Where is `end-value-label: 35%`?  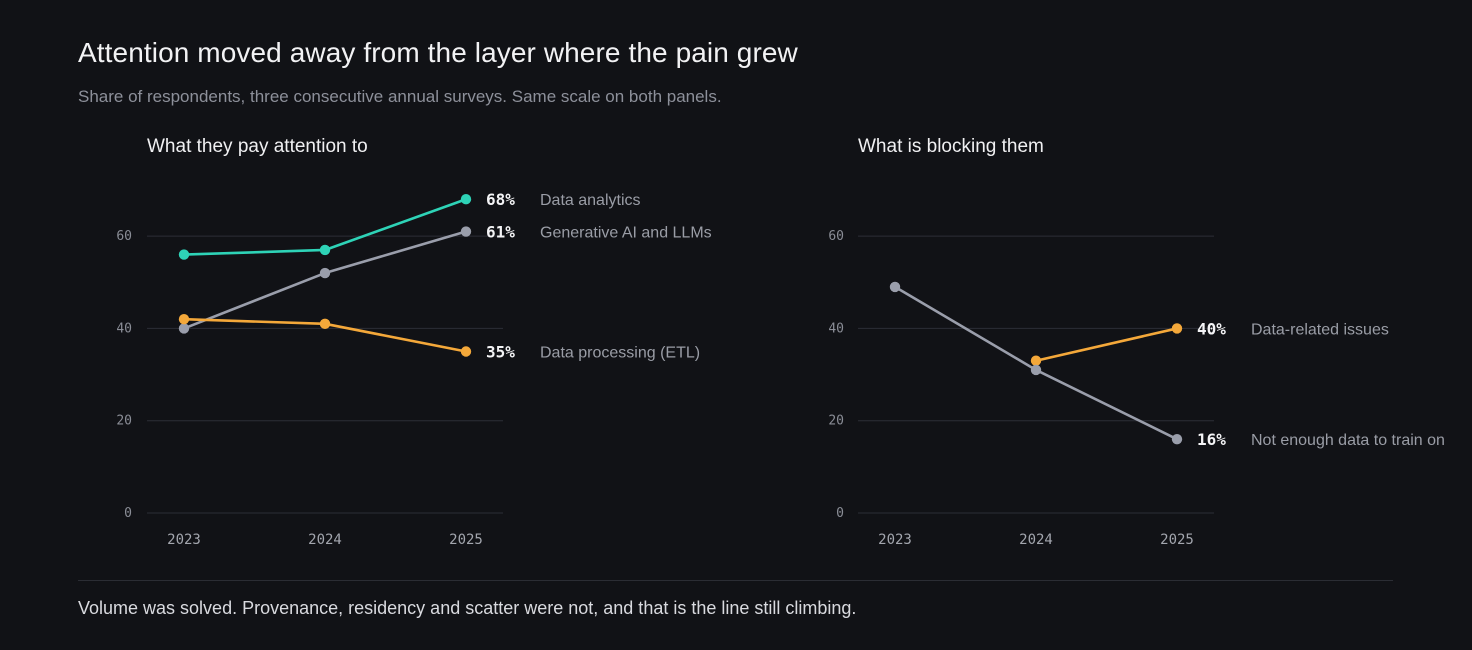 end-value-label: 35% is located at coordinates (500, 352).